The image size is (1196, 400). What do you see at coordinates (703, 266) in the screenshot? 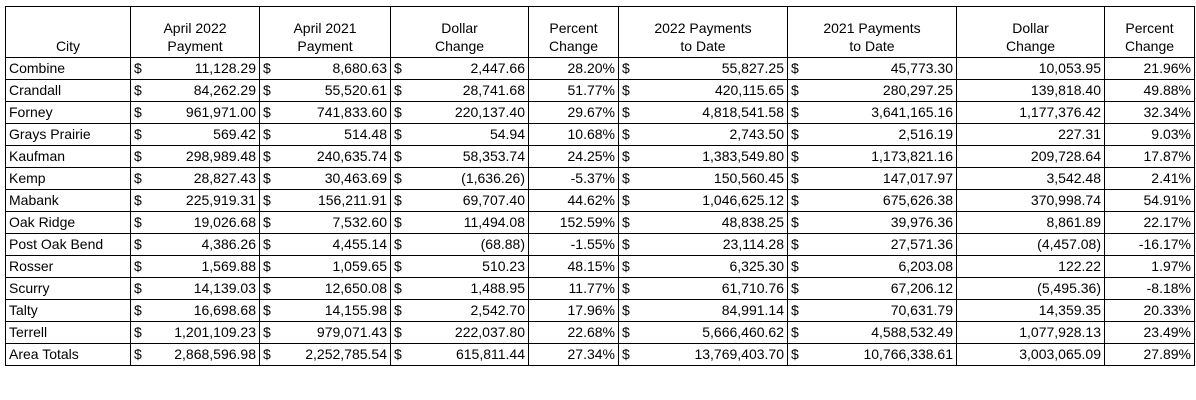
I see `cell-ytd2022: $6,325.30` at bounding box center [703, 266].